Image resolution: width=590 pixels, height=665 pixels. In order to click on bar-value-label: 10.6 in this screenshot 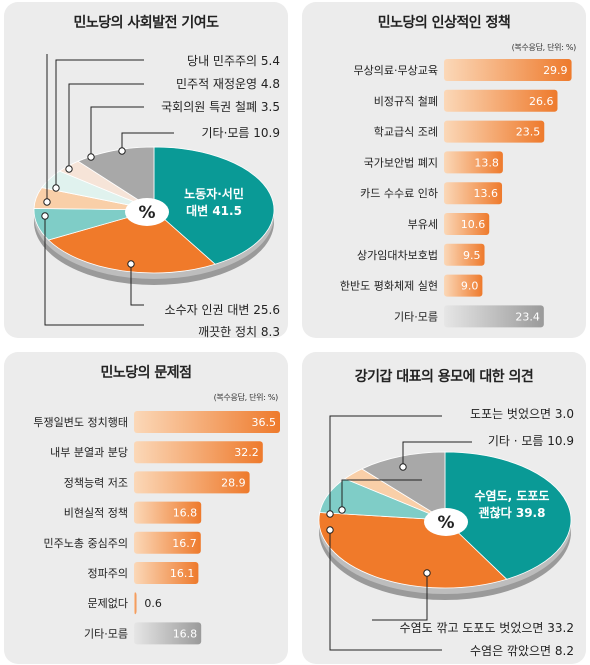, I will do `click(473, 224)`.